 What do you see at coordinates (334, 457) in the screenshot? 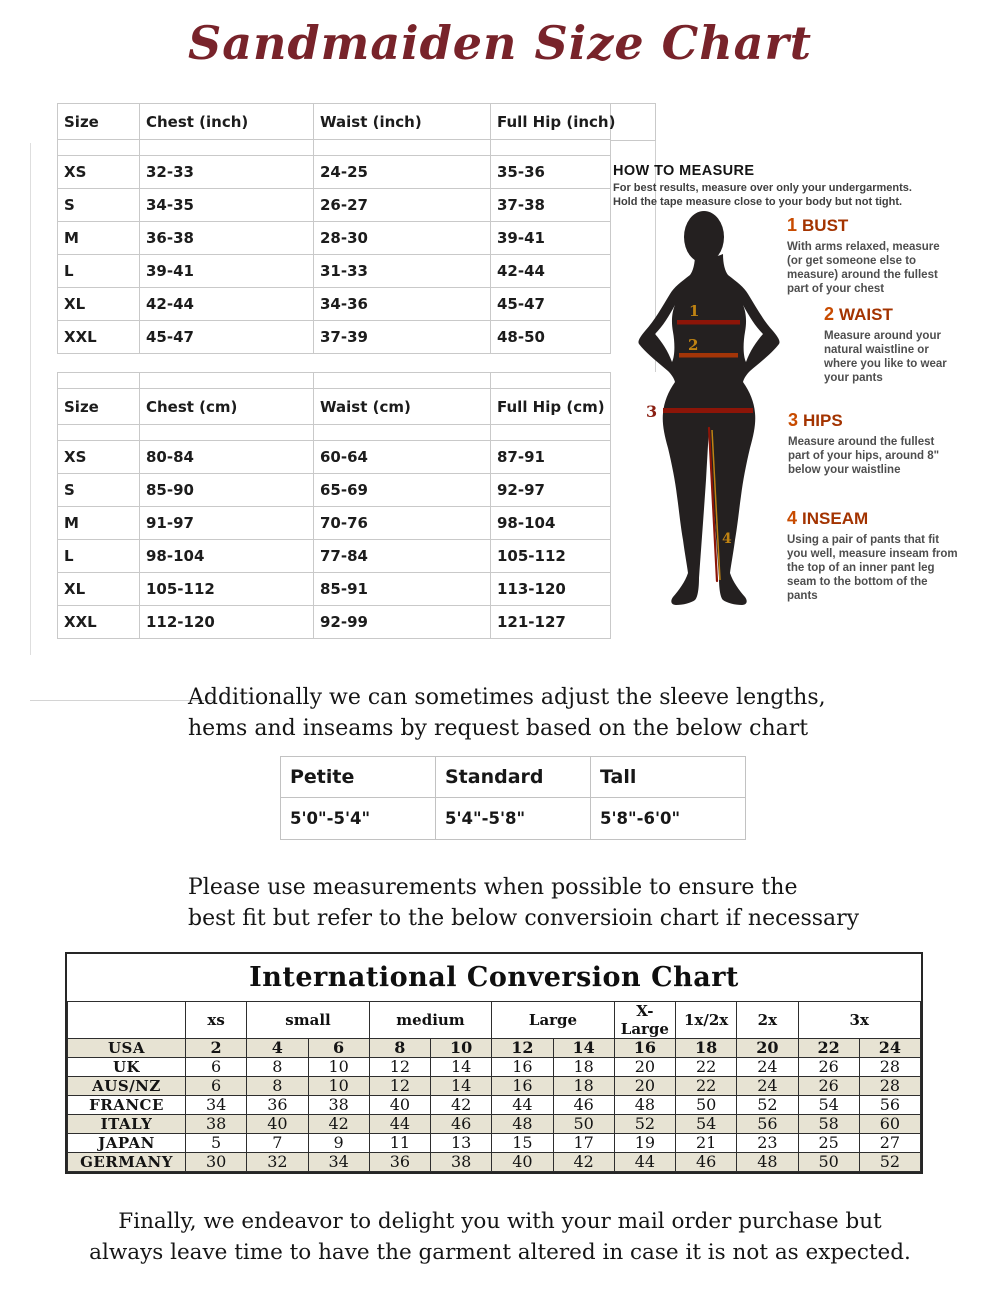
I see `size-row: XS 80-84 60-64 87-91` at bounding box center [334, 457].